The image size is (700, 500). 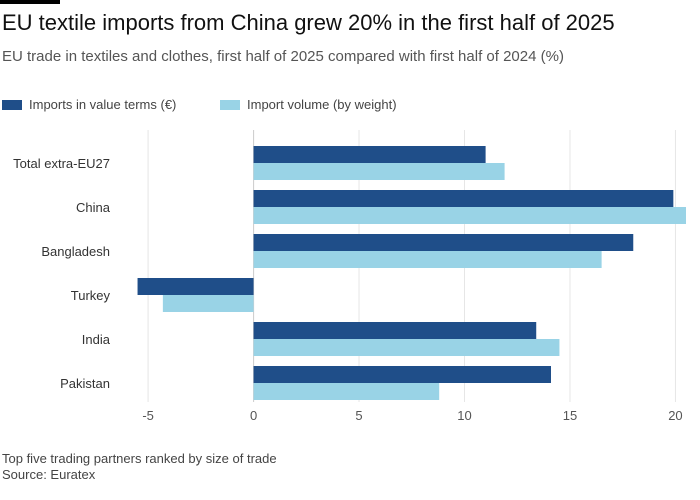 I want to click on x-tick-label: 0, so click(x=253, y=415).